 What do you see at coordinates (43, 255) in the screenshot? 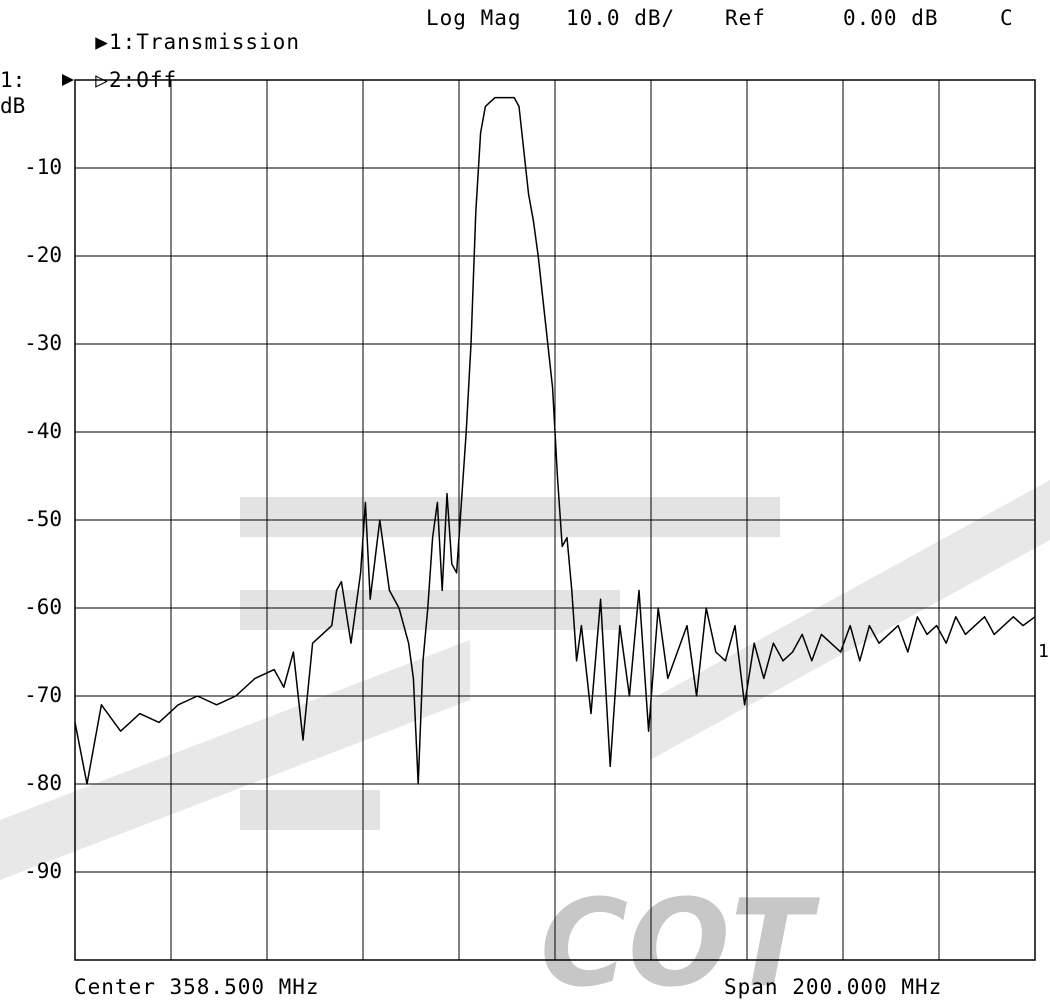
I see `y-tick-label: -20` at bounding box center [43, 255].